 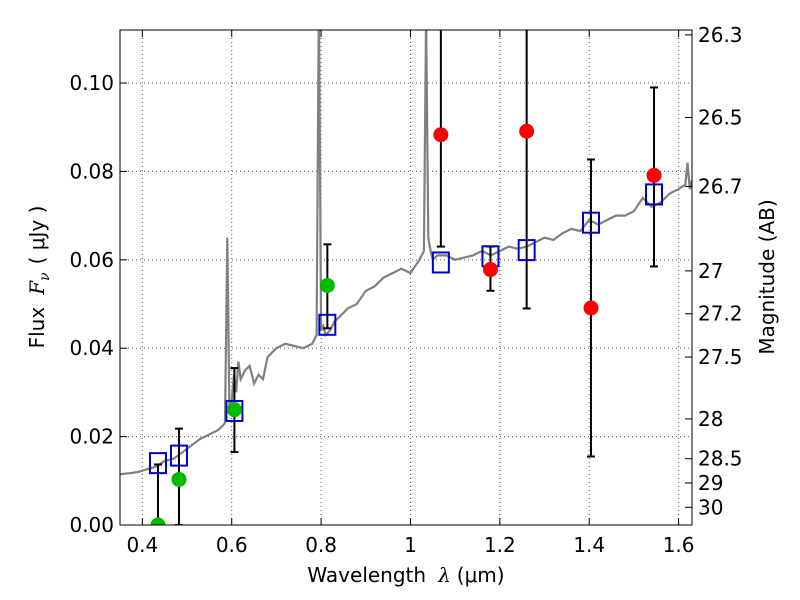 I want to click on y2-tick-label: 26.7, so click(x=720, y=186).